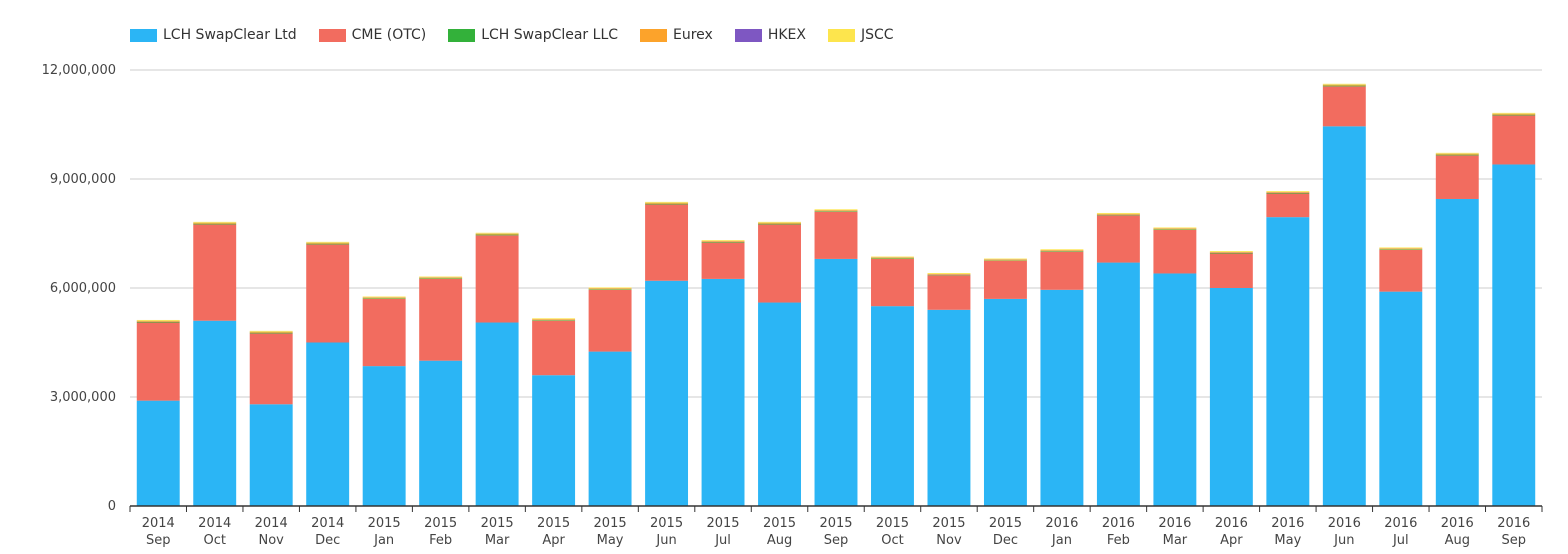 The image size is (1568, 554). Describe the element at coordinates (372, 35) in the screenshot. I see `legend-item: CME (OTC)` at that location.